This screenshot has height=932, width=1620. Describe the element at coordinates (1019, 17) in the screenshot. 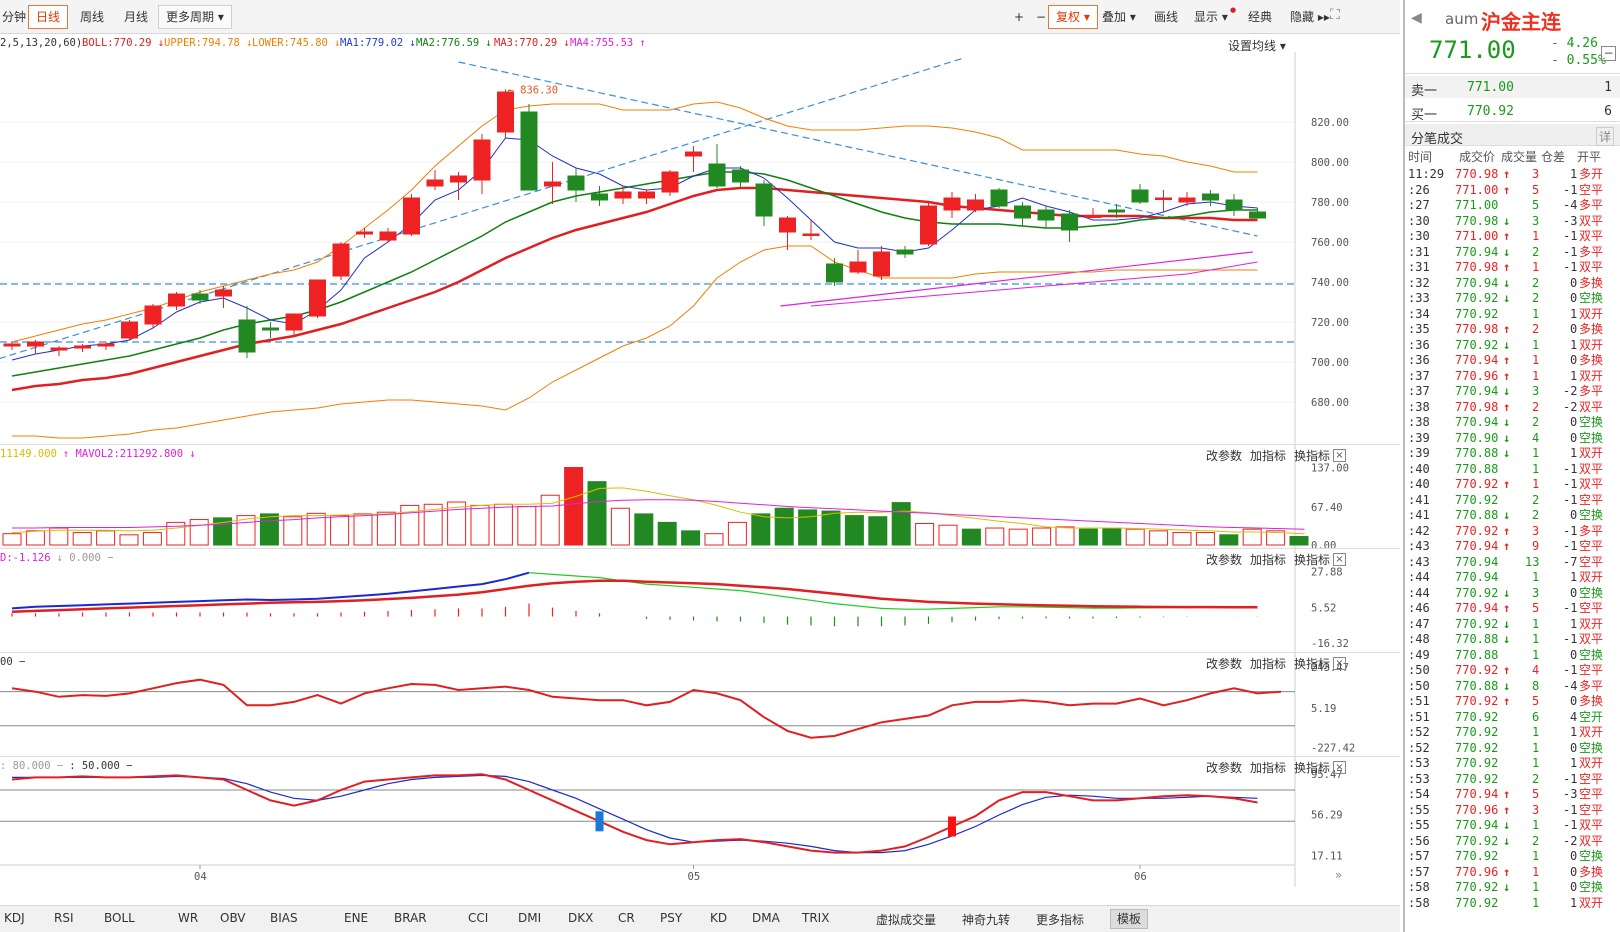

I see `plus-button: +` at that location.